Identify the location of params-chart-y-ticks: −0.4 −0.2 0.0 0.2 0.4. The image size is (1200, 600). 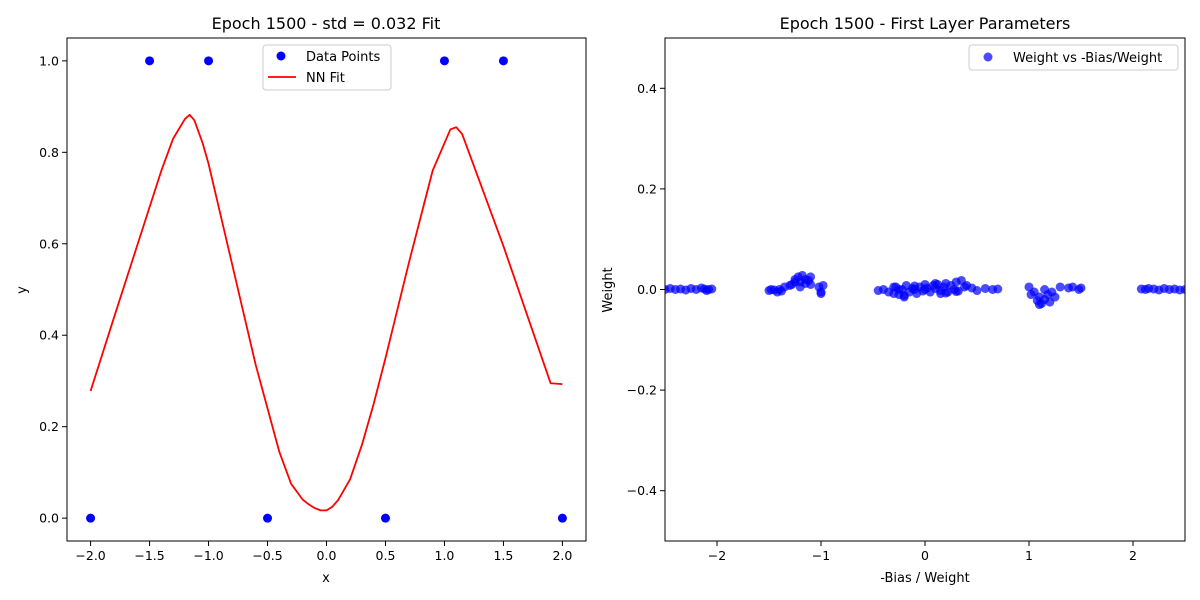
(646, 289).